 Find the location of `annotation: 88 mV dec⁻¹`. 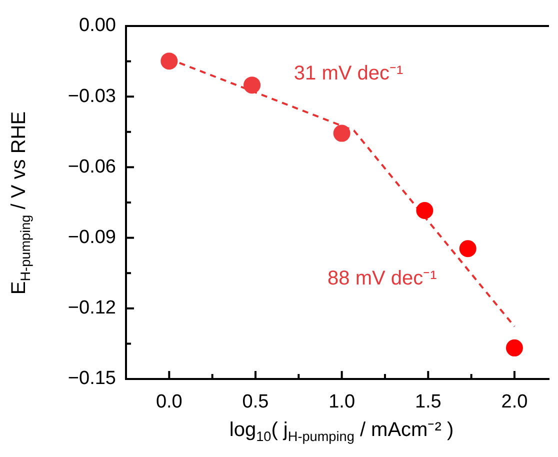

annotation: 88 mV dec⁻¹ is located at coordinates (383, 279).